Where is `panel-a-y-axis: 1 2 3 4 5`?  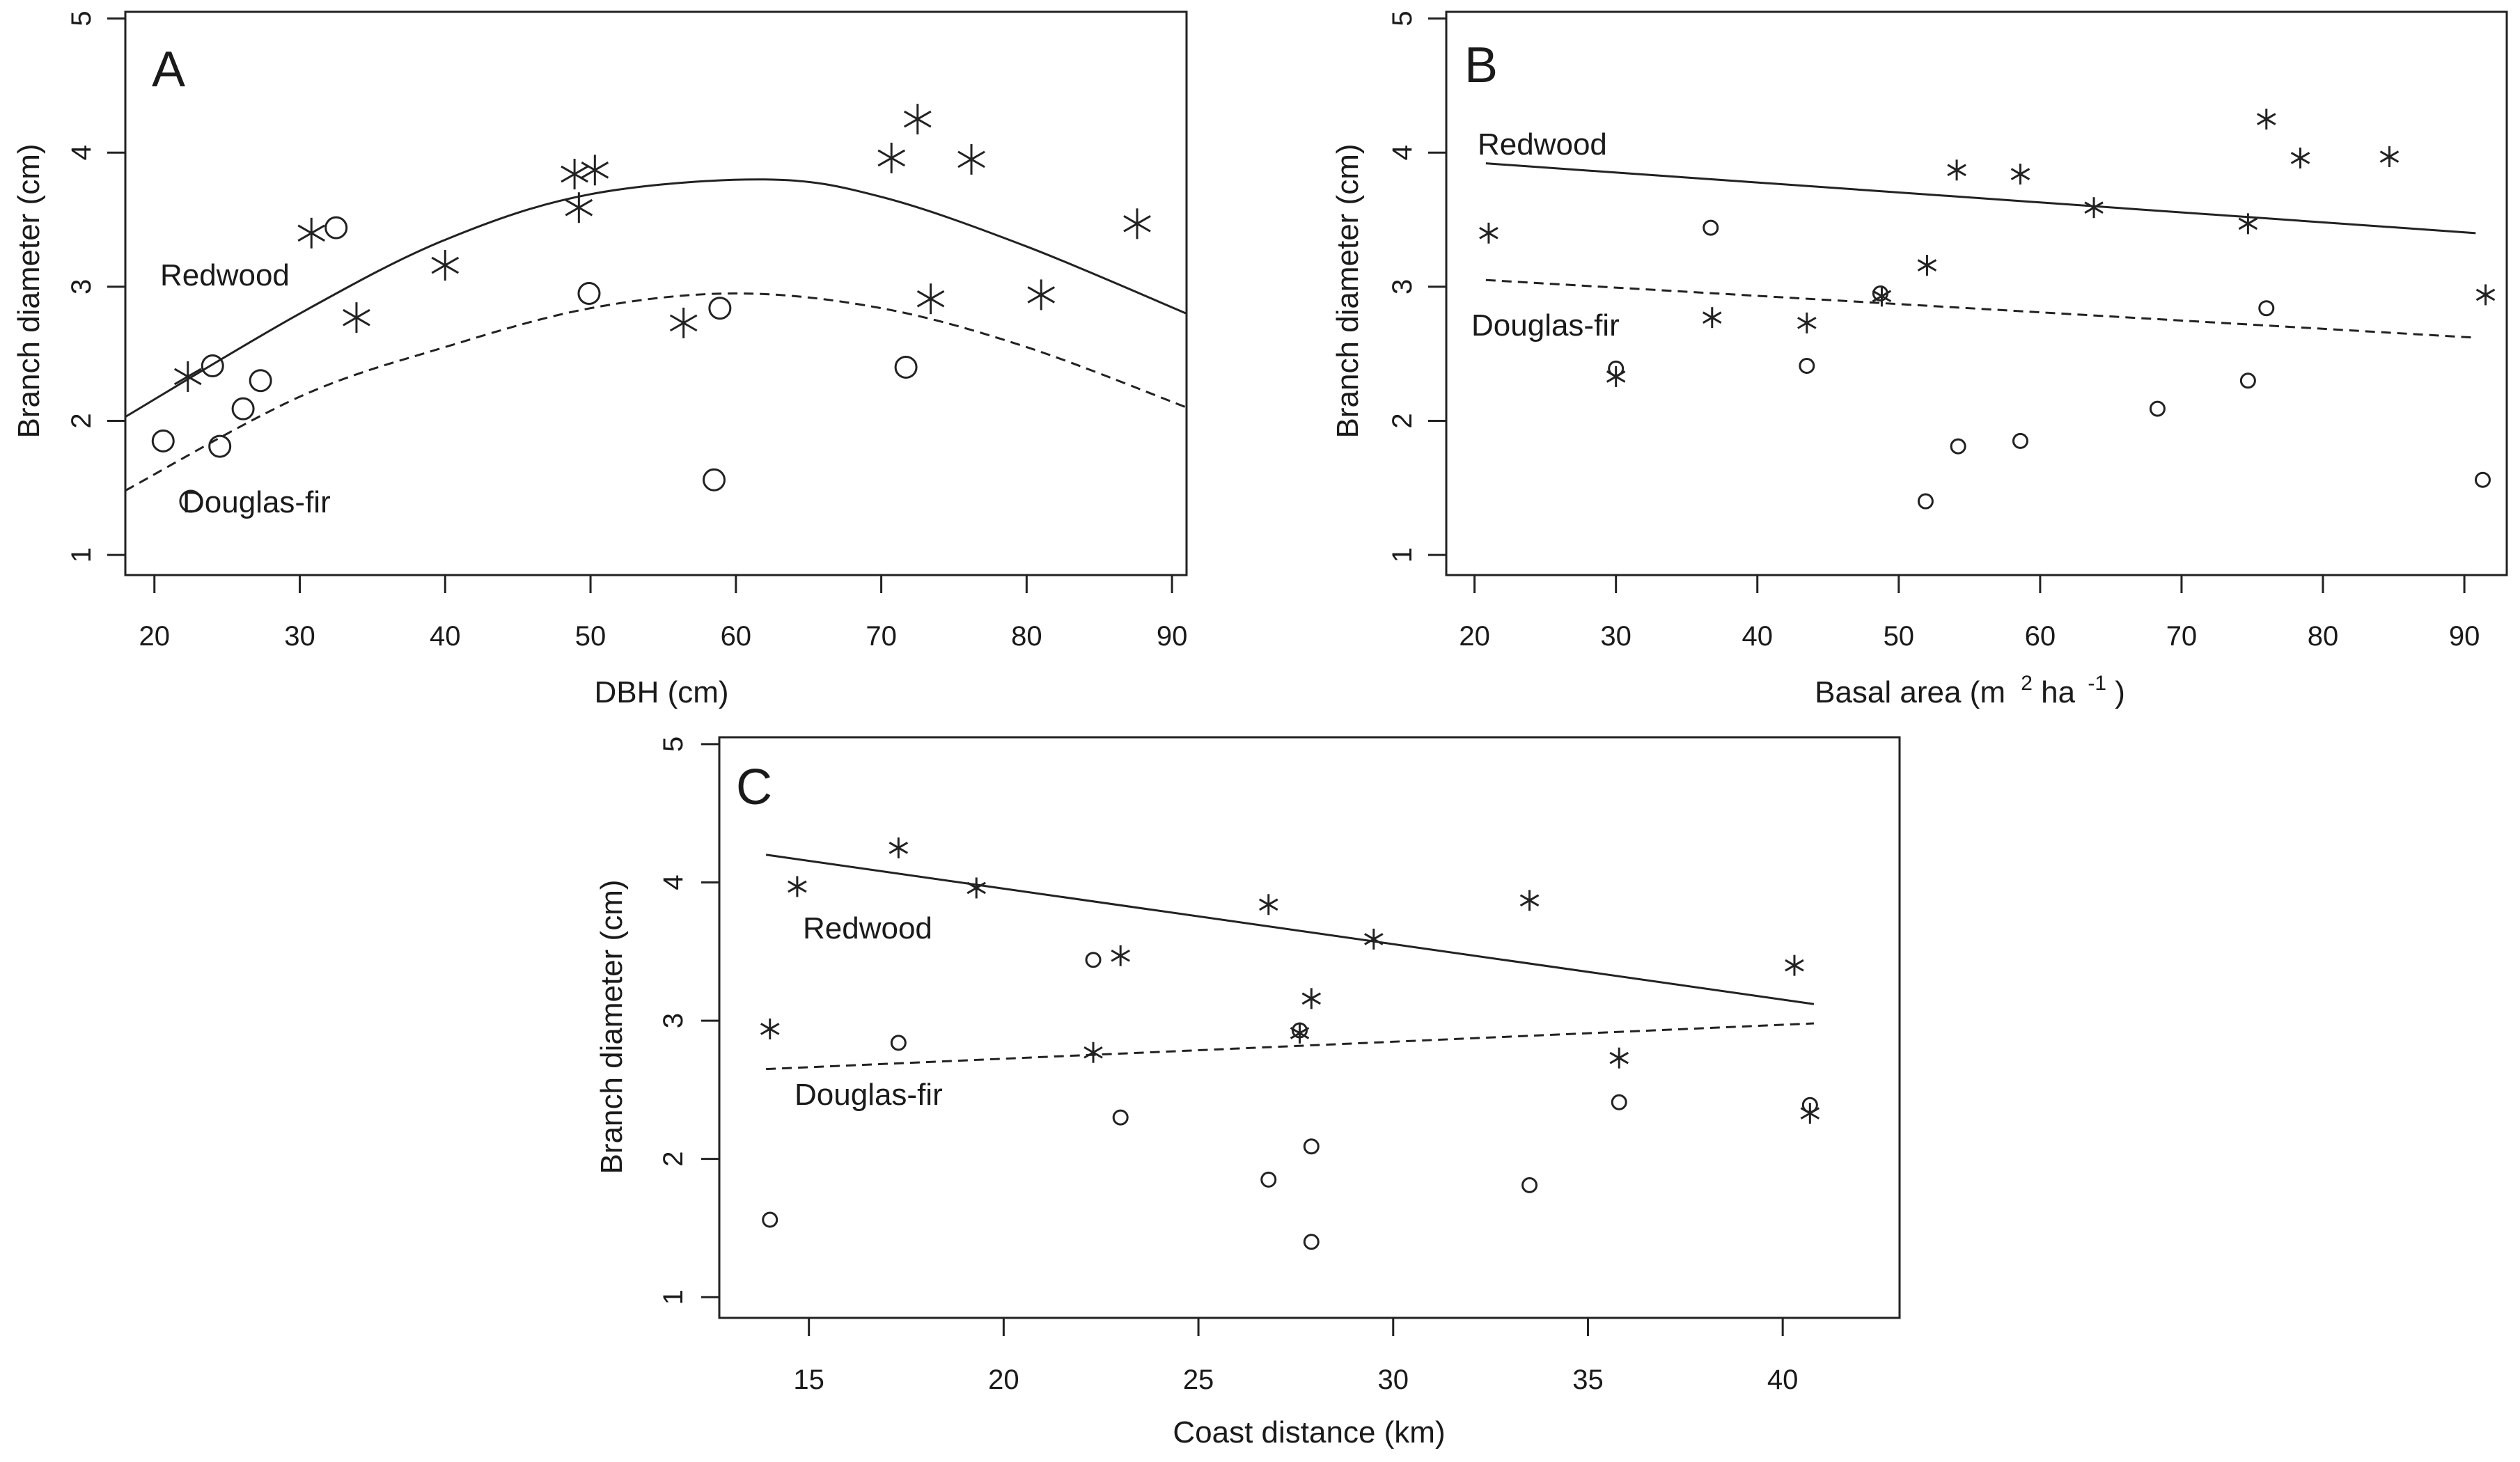 panel-a-y-axis: 1 2 3 4 5 is located at coordinates (96, 287).